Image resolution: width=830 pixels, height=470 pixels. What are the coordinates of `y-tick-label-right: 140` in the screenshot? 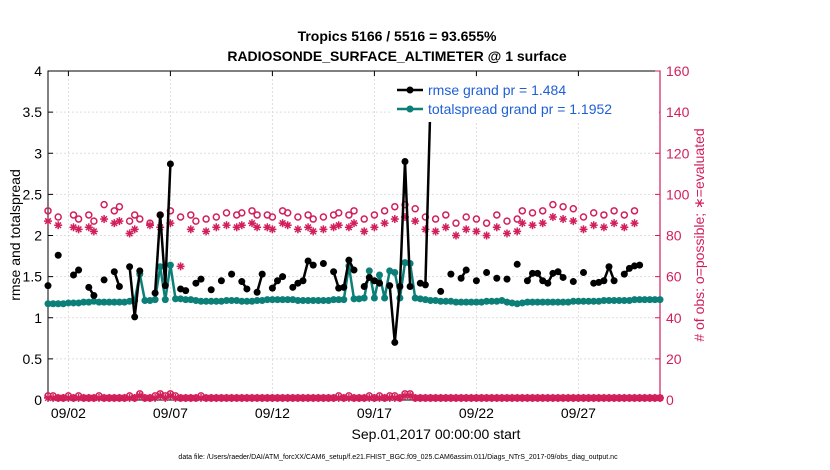 It's located at (678, 112).